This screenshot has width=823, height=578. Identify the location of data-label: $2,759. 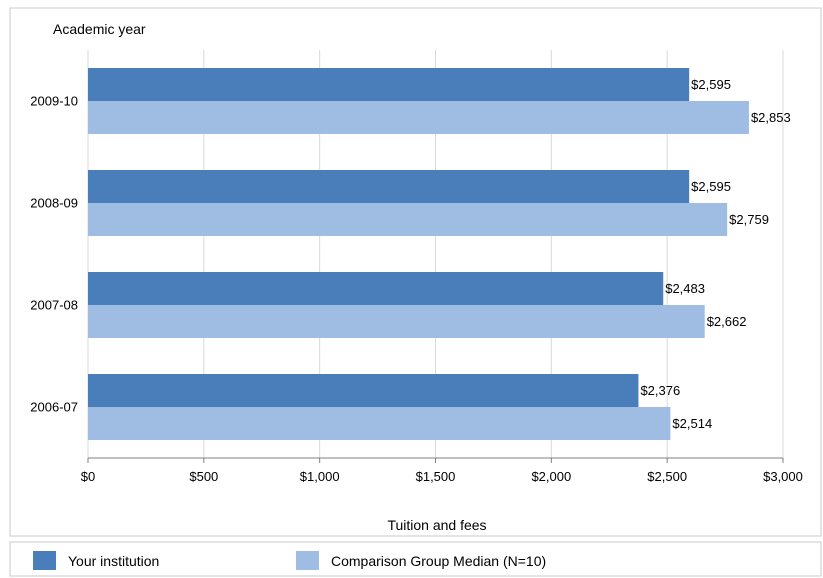
(749, 219).